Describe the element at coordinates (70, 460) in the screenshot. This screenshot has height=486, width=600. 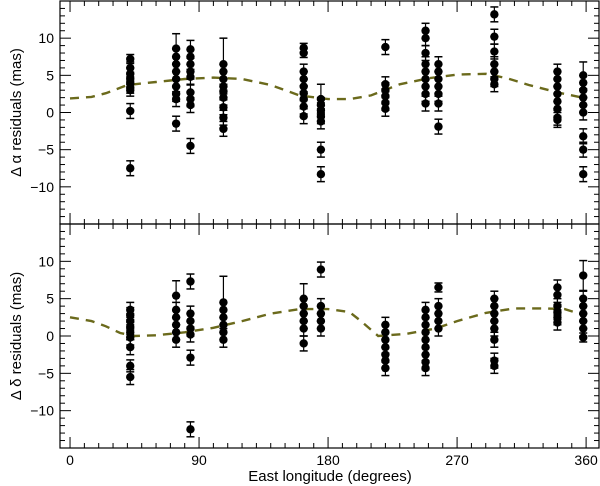
I see `x-tick-label: 0` at that location.